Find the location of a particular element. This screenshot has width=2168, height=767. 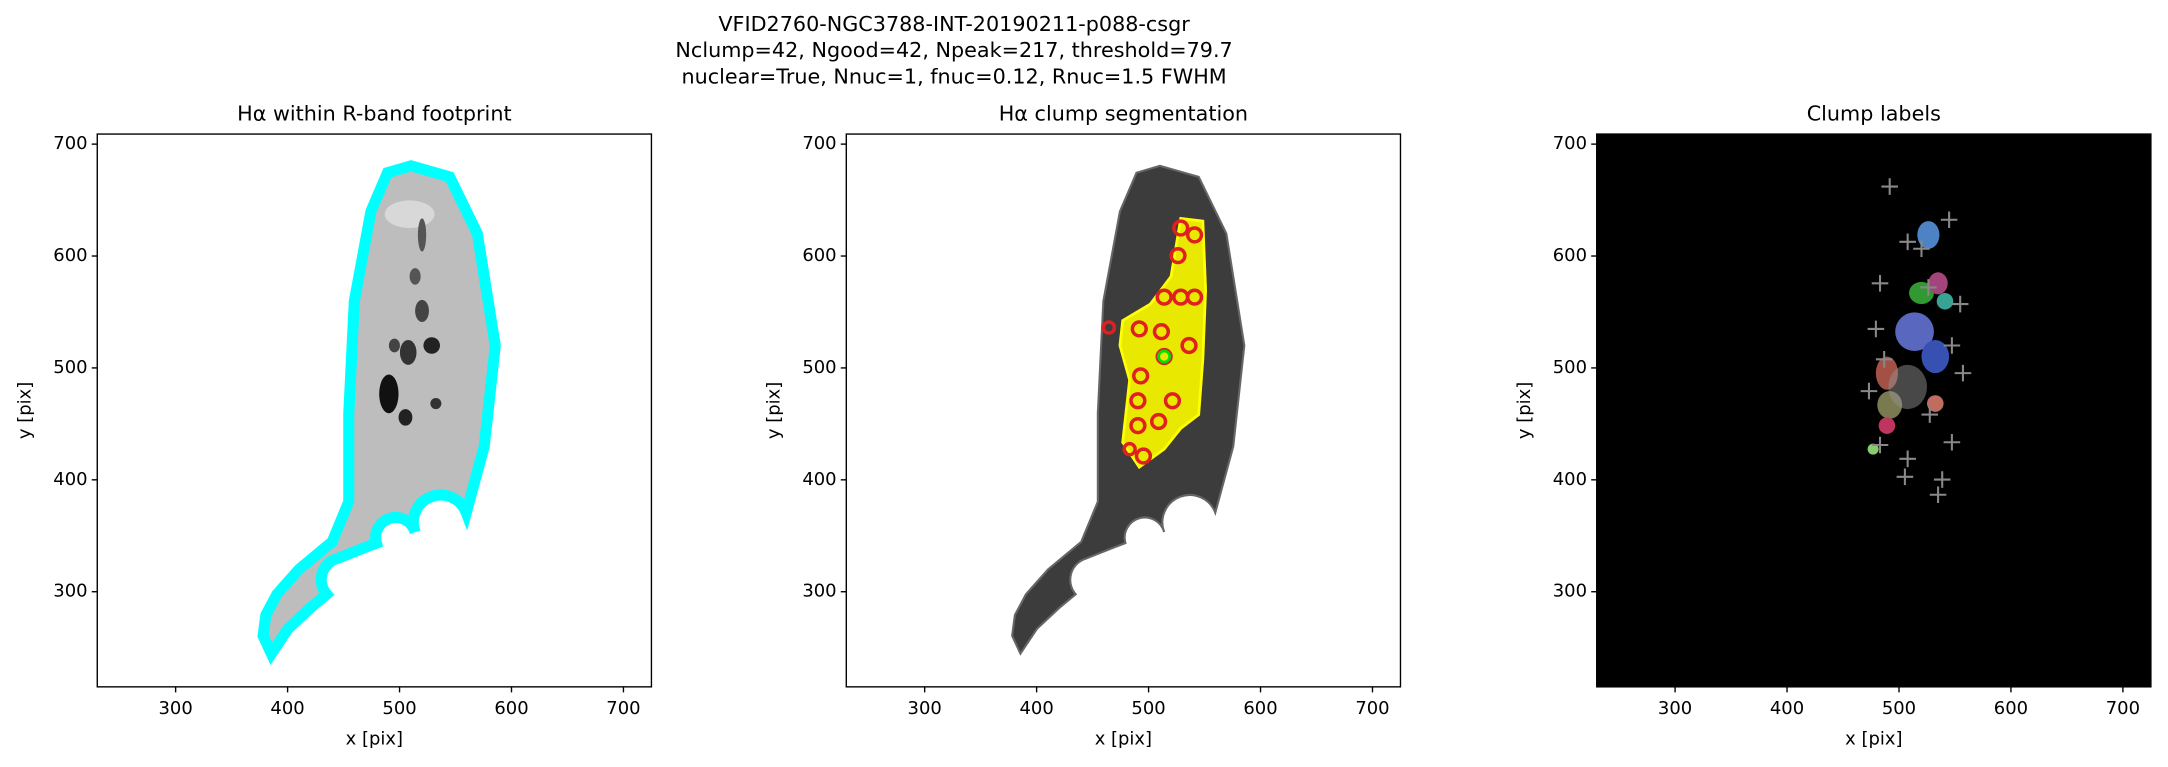

axes-title: Clump labels is located at coordinates (1874, 114).